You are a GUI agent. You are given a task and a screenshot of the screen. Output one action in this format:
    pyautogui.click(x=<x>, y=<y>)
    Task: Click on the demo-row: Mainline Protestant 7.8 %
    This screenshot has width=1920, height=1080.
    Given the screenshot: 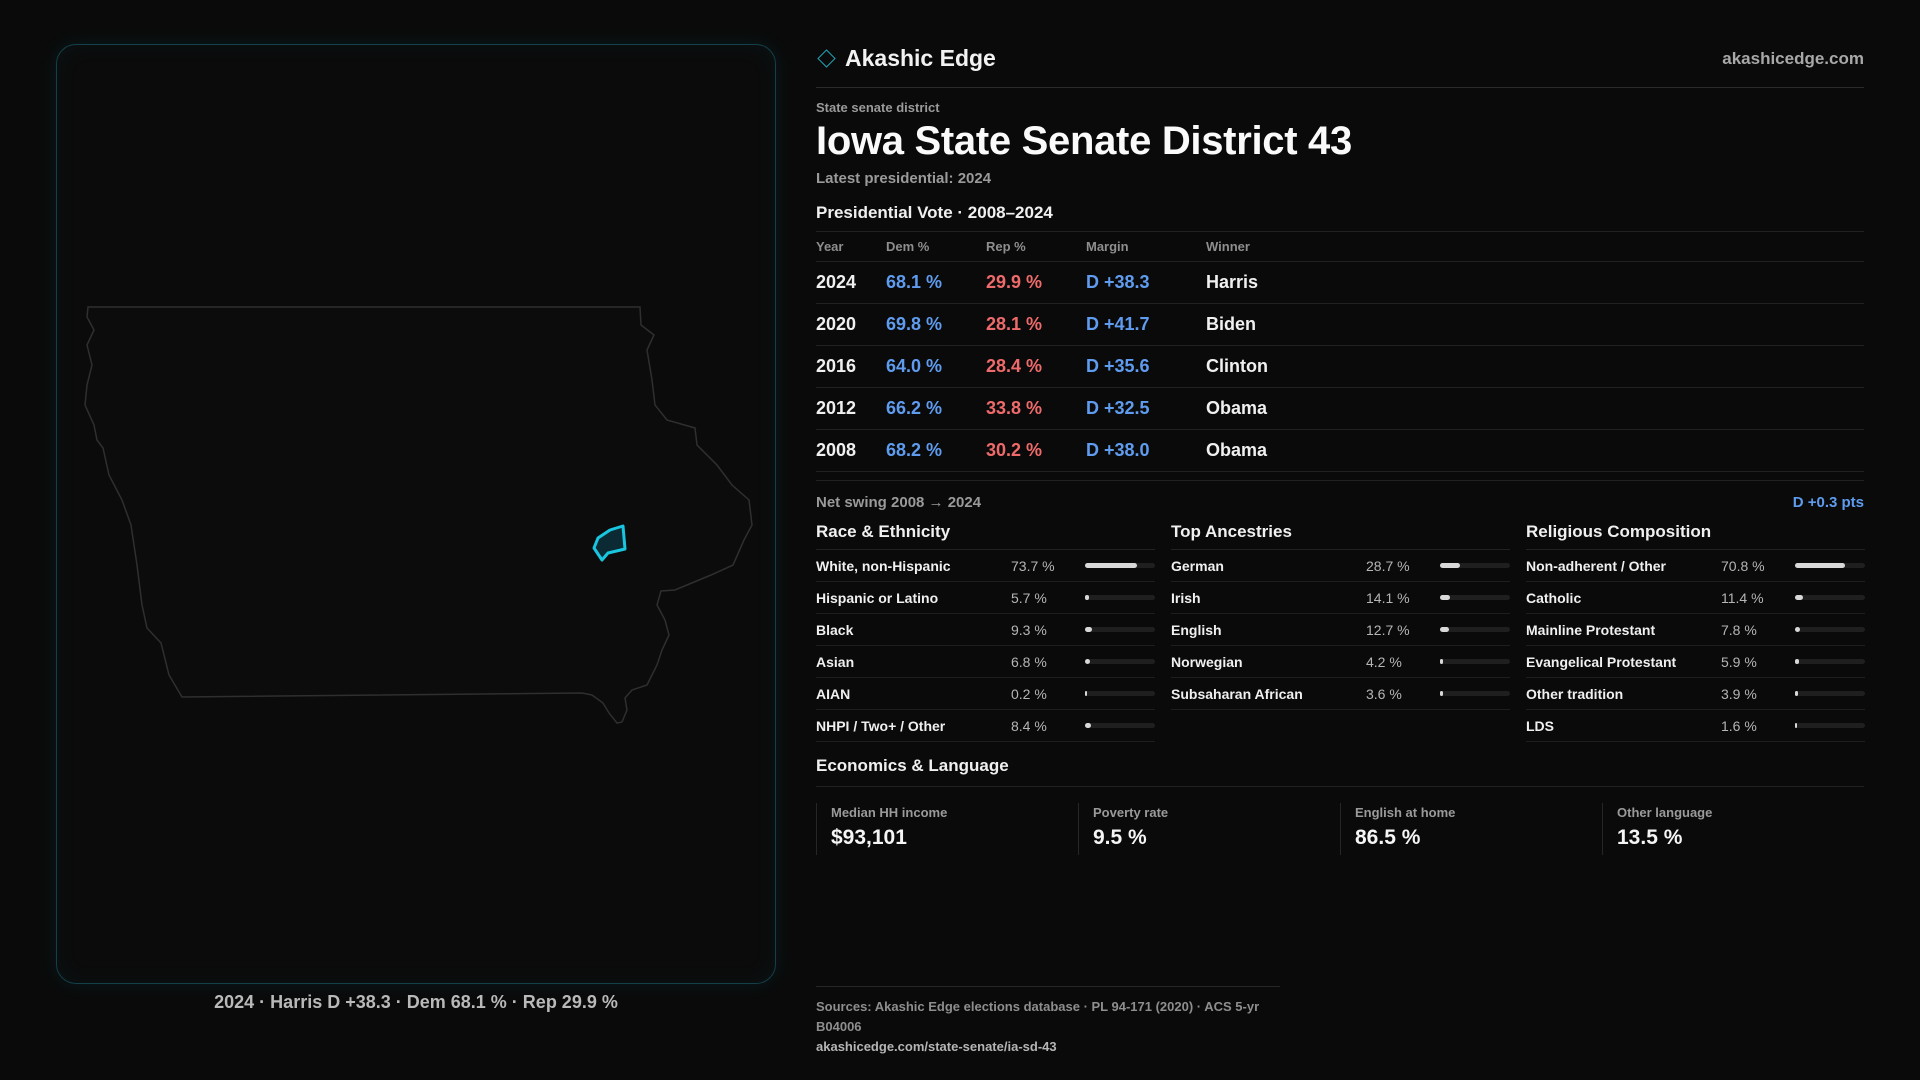 What is the action you would take?
    pyautogui.click(x=1695, y=630)
    